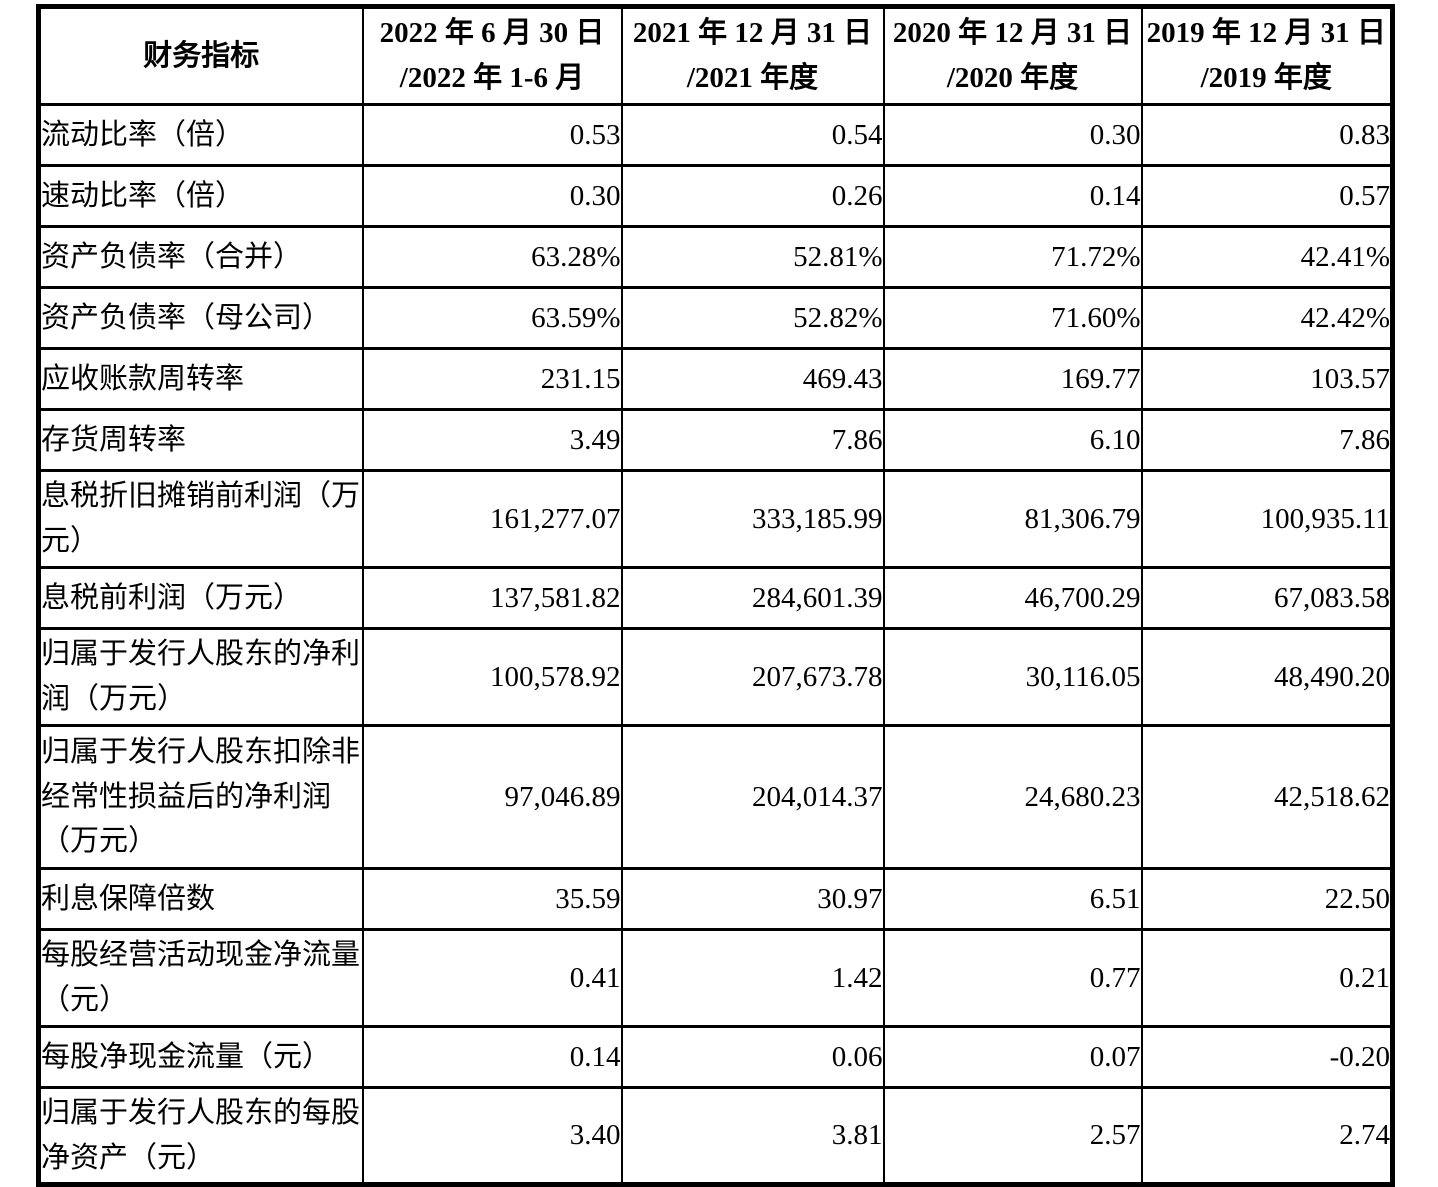  Describe the element at coordinates (752, 519) in the screenshot. I see `value-cell: 333,185.99` at that location.